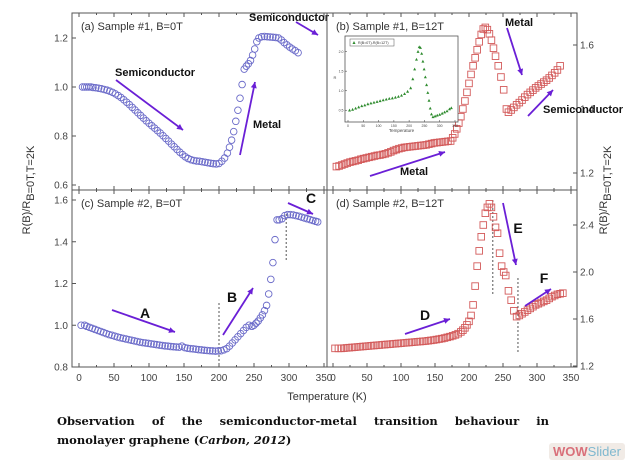  I want to click on inset-y-label: R, so click(335, 77).